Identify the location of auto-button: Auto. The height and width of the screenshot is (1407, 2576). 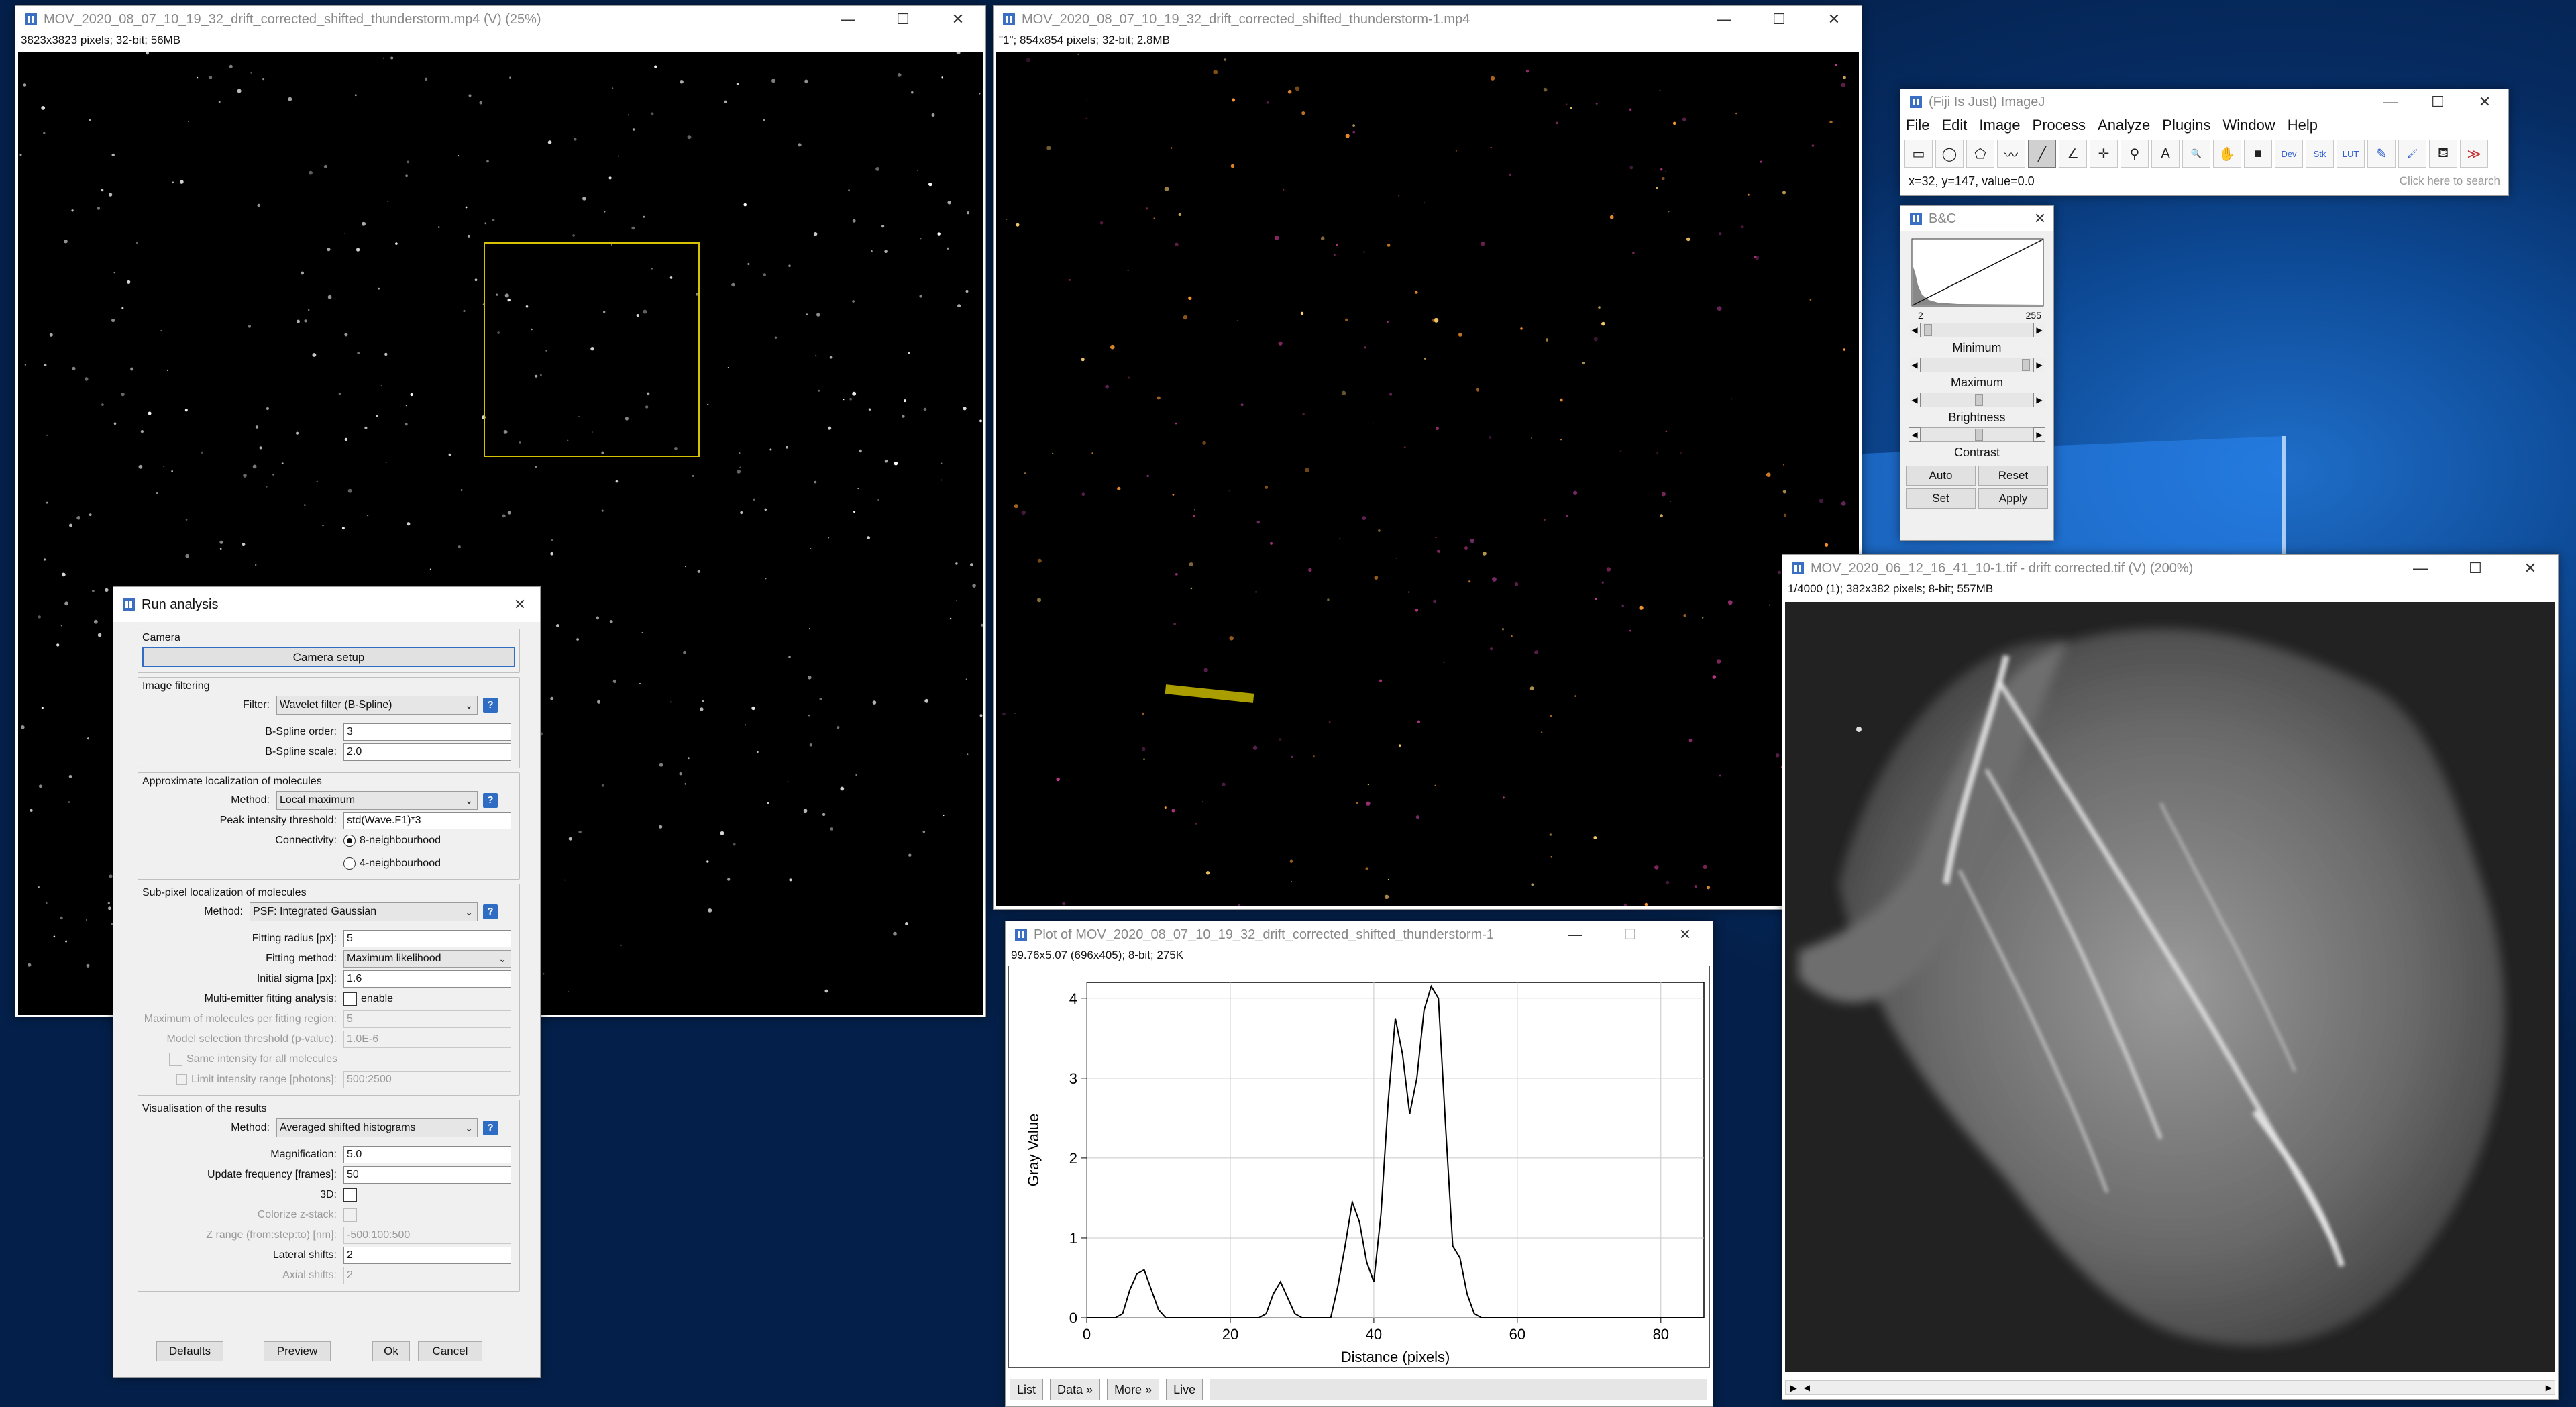
(1941, 476).